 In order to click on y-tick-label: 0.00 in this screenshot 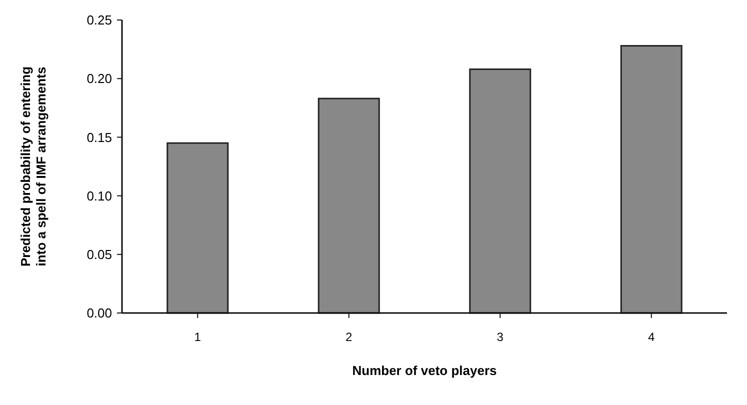, I will do `click(99, 313)`.